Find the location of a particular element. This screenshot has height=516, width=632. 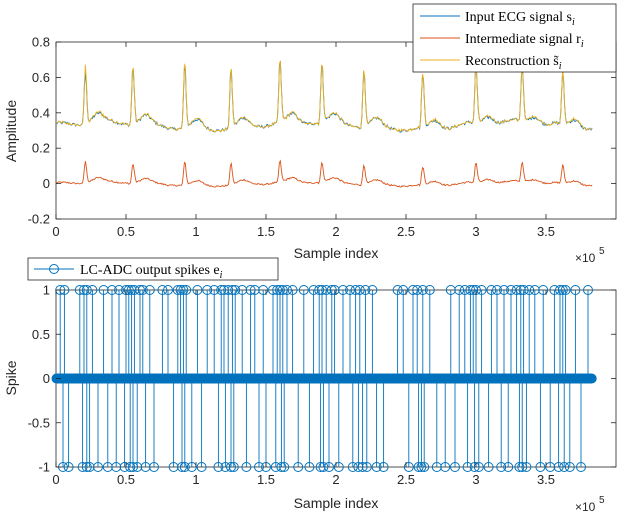

bottom-y-tick-label: 0 is located at coordinates (46, 378).